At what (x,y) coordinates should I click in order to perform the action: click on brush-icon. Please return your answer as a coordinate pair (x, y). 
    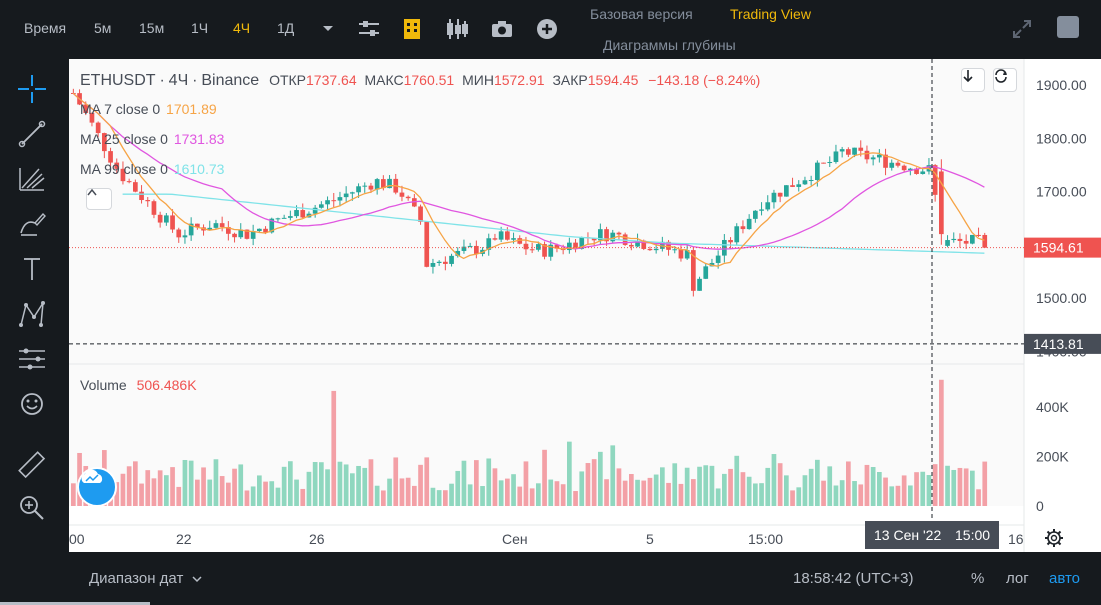
    Looking at the image, I should click on (32, 224).